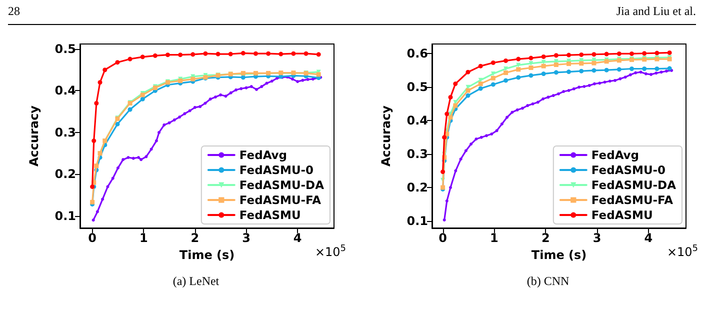 This screenshot has width=704, height=312. Describe the element at coordinates (417, 53) in the screenshot. I see `y-tick-label: 0.6` at that location.